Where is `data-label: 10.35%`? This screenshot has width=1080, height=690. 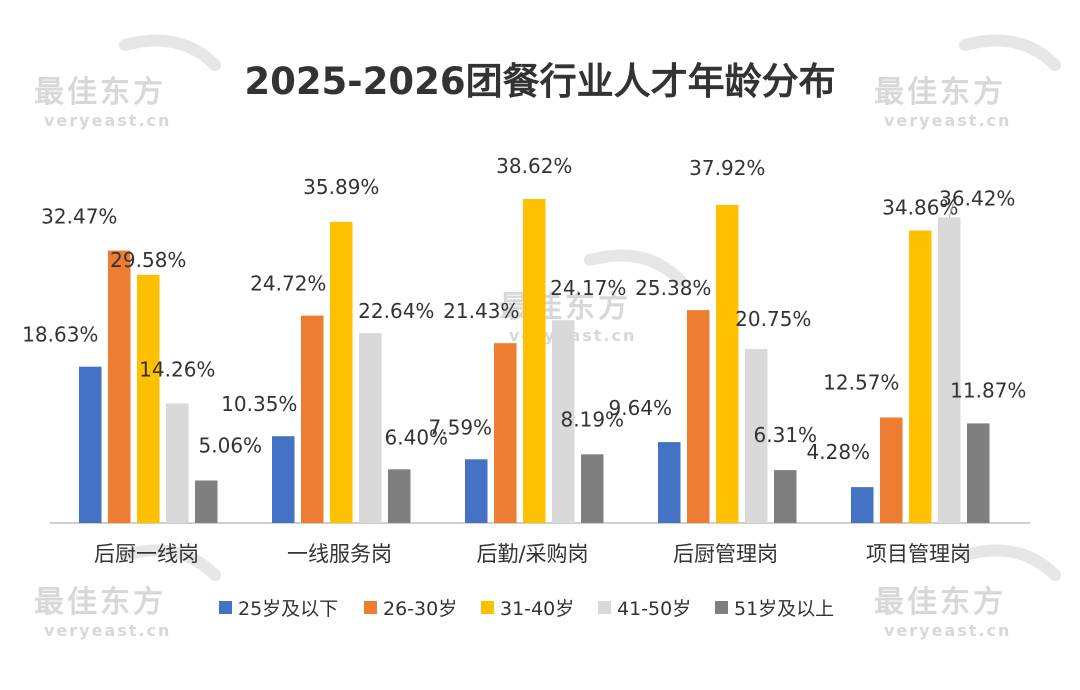 data-label: 10.35% is located at coordinates (259, 404).